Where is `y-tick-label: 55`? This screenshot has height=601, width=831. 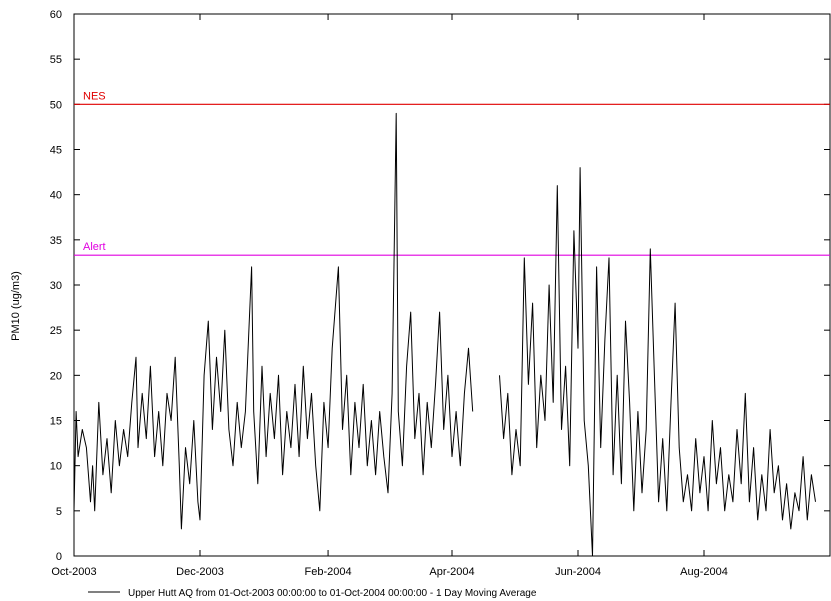 y-tick-label: 55 is located at coordinates (56, 60).